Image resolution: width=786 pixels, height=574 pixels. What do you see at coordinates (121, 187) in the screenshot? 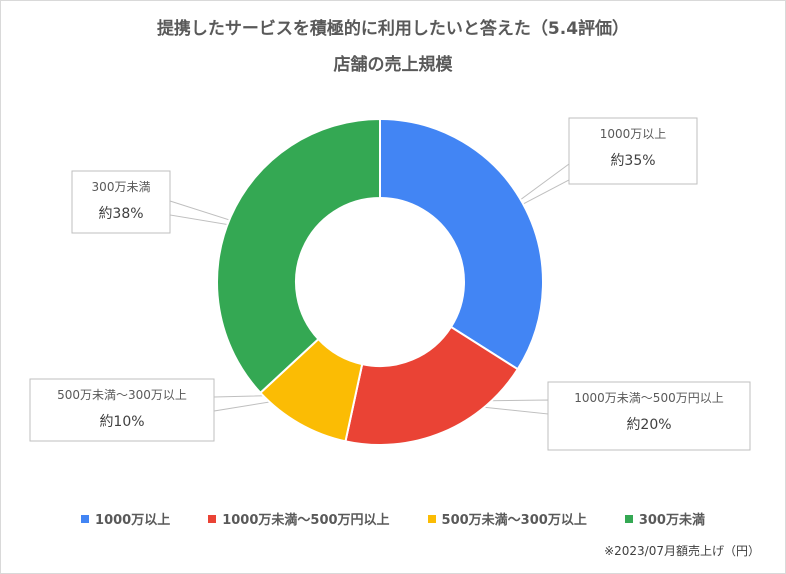
I see `callout-category: 300万未満` at bounding box center [121, 187].